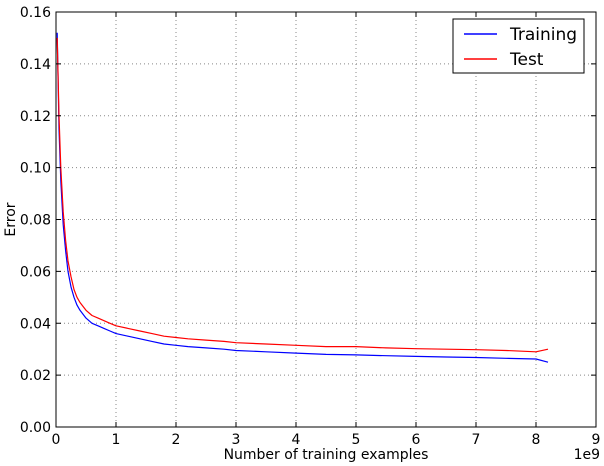 Image resolution: width=604 pixels, height=466 pixels. What do you see at coordinates (416, 440) in the screenshot?
I see `x-tick-label: 6` at bounding box center [416, 440].